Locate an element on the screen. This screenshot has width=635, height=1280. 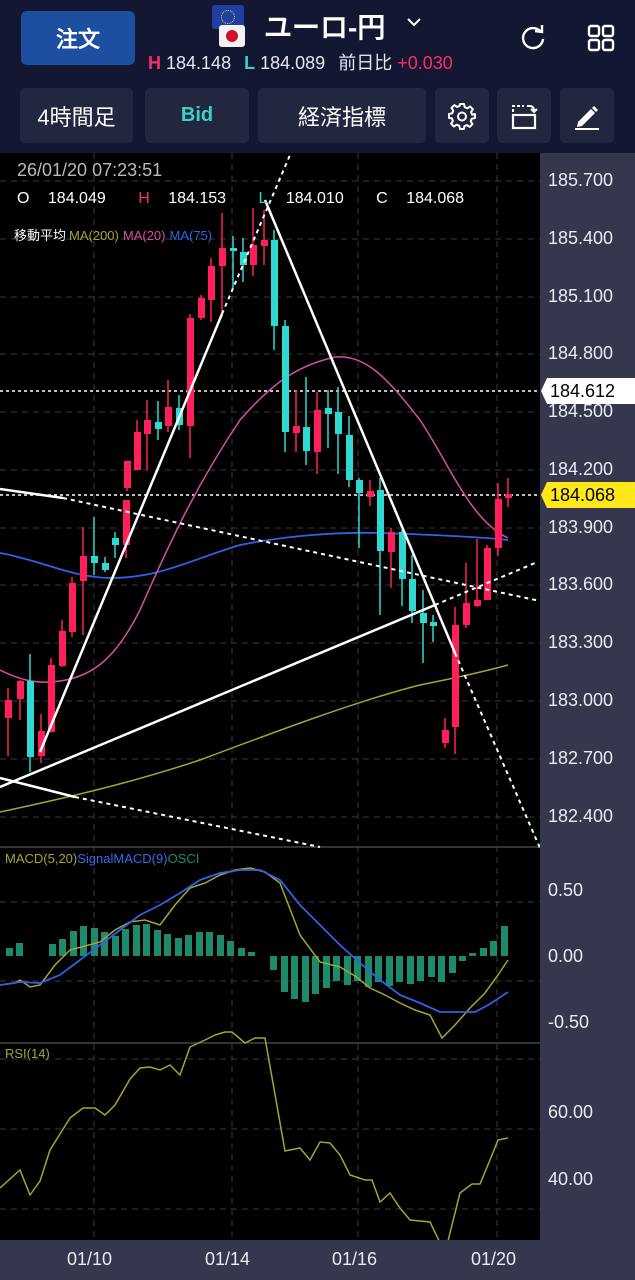
time-axis is located at coordinates (270, 1260).